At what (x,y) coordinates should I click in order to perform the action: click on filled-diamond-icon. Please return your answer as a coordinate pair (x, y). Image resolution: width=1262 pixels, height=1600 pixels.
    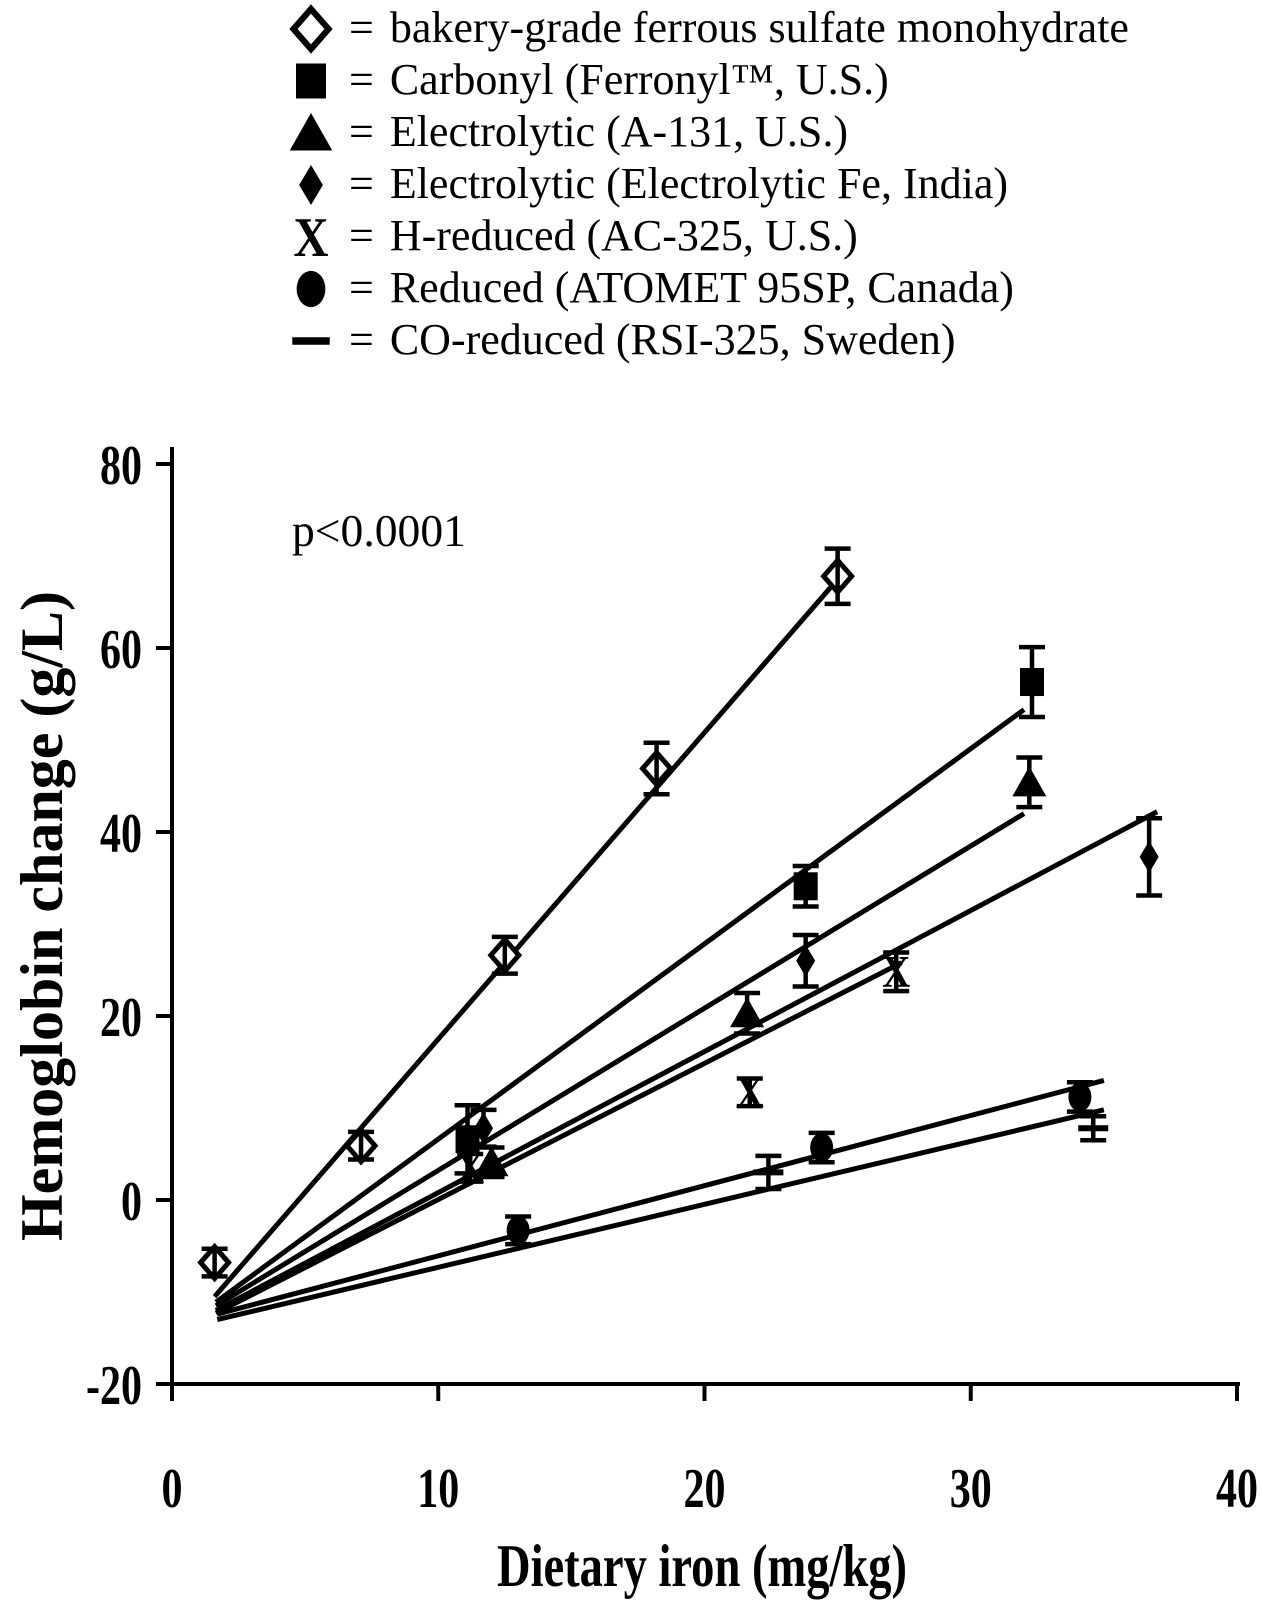
    Looking at the image, I should click on (311, 185).